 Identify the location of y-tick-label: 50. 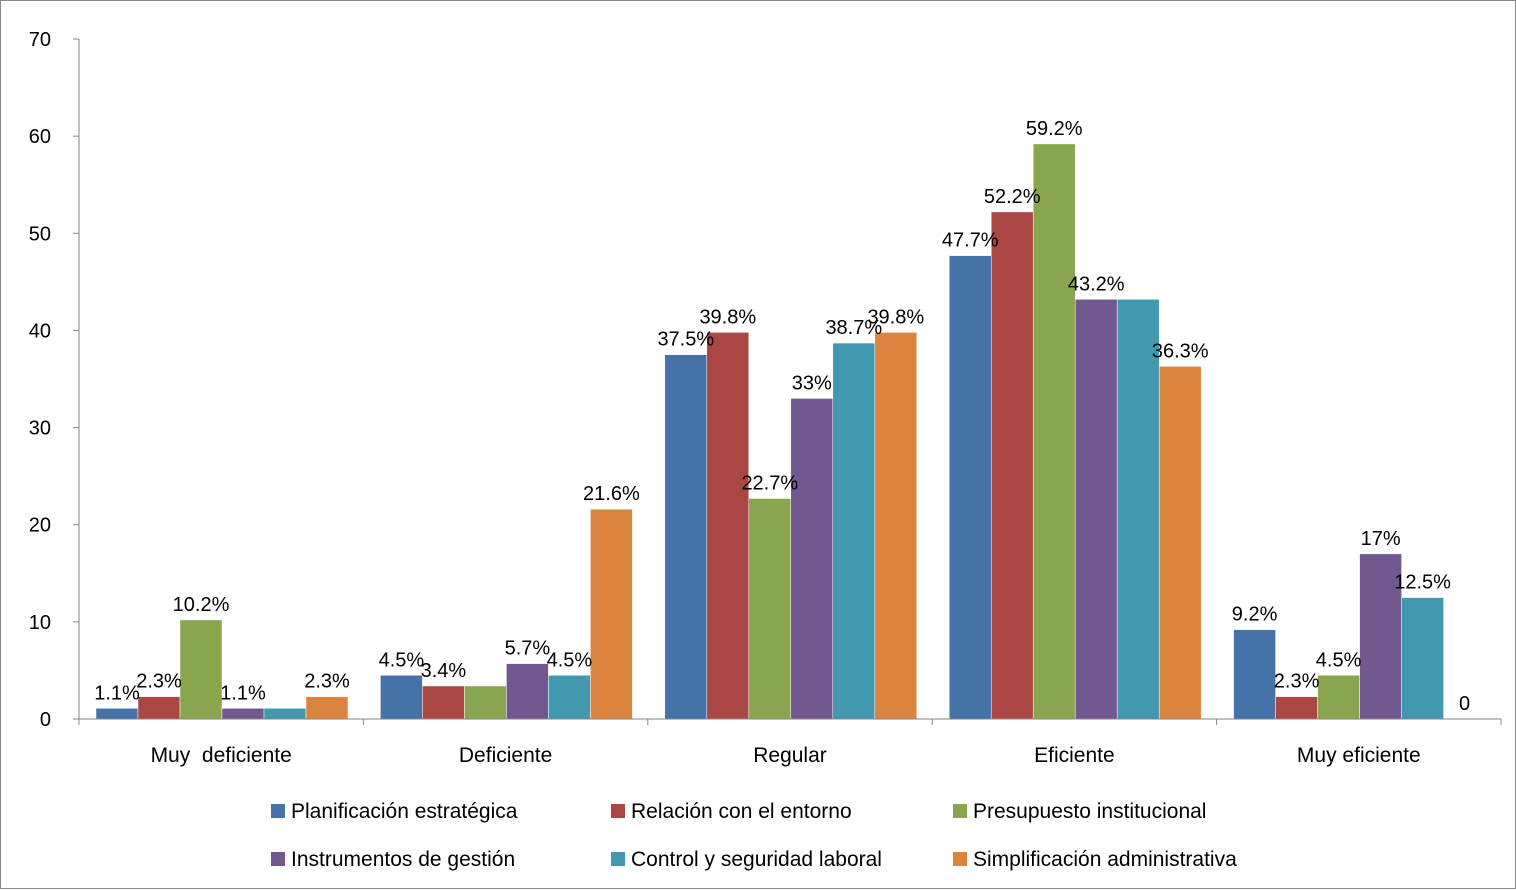
(40, 234).